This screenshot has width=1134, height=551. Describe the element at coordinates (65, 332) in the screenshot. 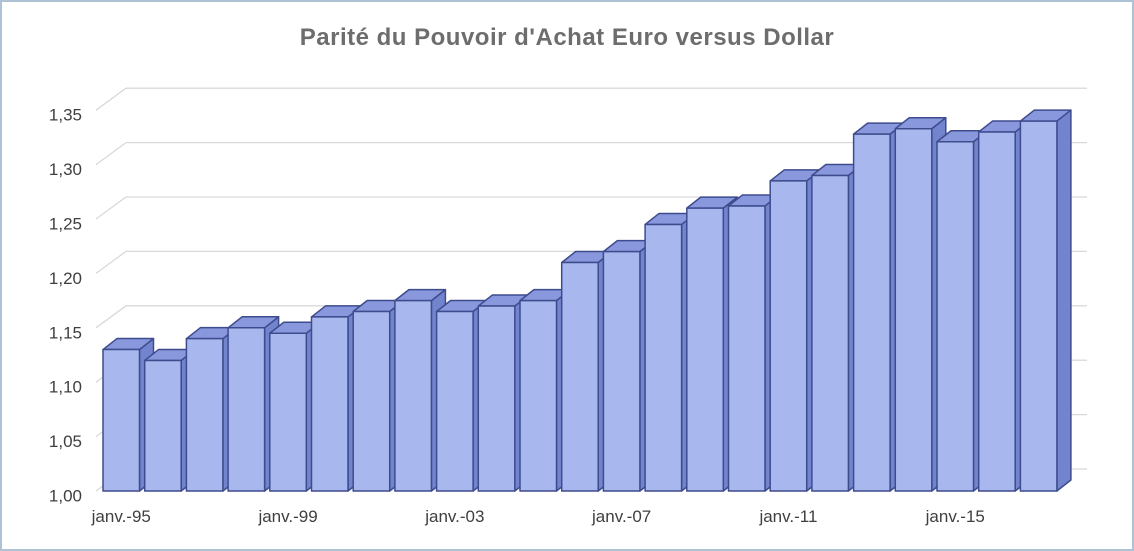

I see `y-axis-label: 1,15` at that location.